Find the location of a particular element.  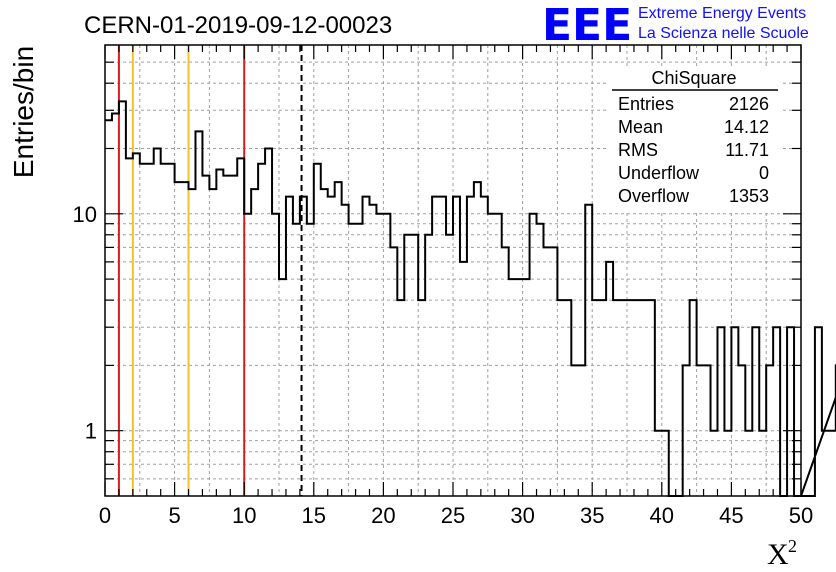

stats-label: Entries is located at coordinates (646, 104).